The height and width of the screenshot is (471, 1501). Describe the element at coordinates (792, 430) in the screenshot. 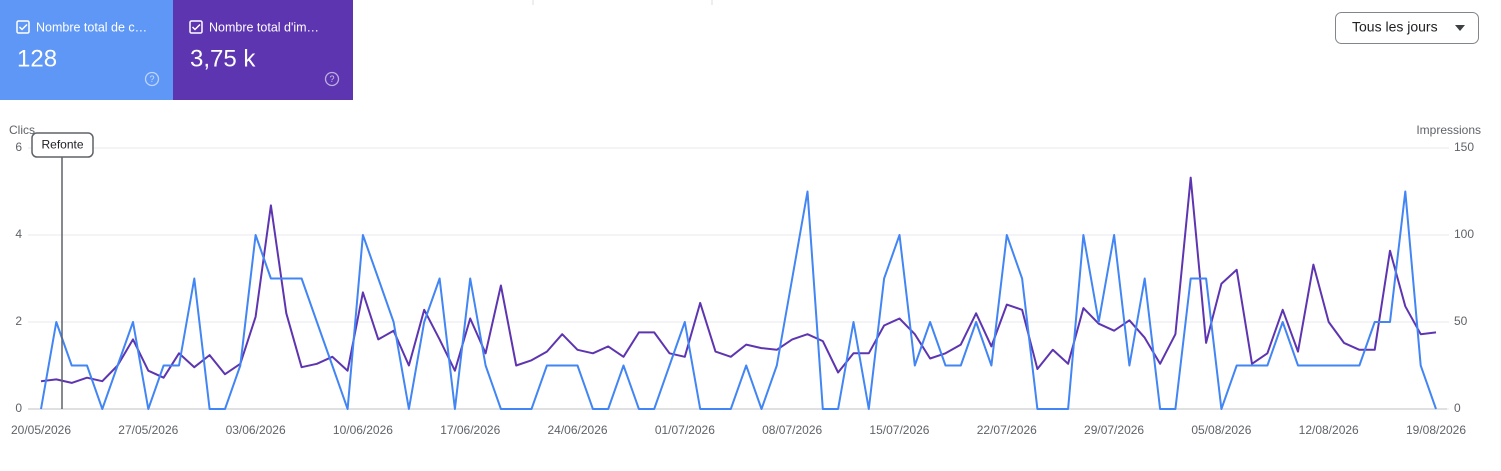

I see `x-tick-label: 08/07/2026` at that location.